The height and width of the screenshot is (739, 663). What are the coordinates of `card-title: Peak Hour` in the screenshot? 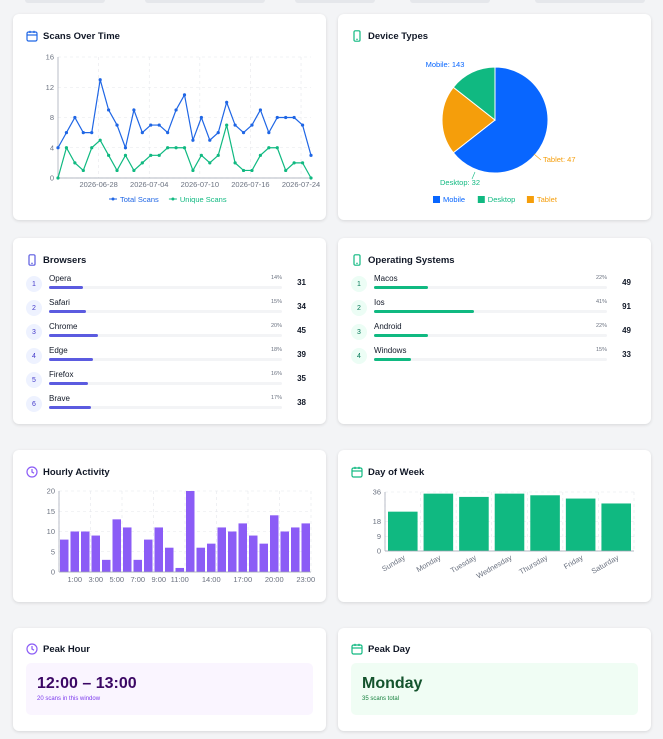 It's located at (66, 649).